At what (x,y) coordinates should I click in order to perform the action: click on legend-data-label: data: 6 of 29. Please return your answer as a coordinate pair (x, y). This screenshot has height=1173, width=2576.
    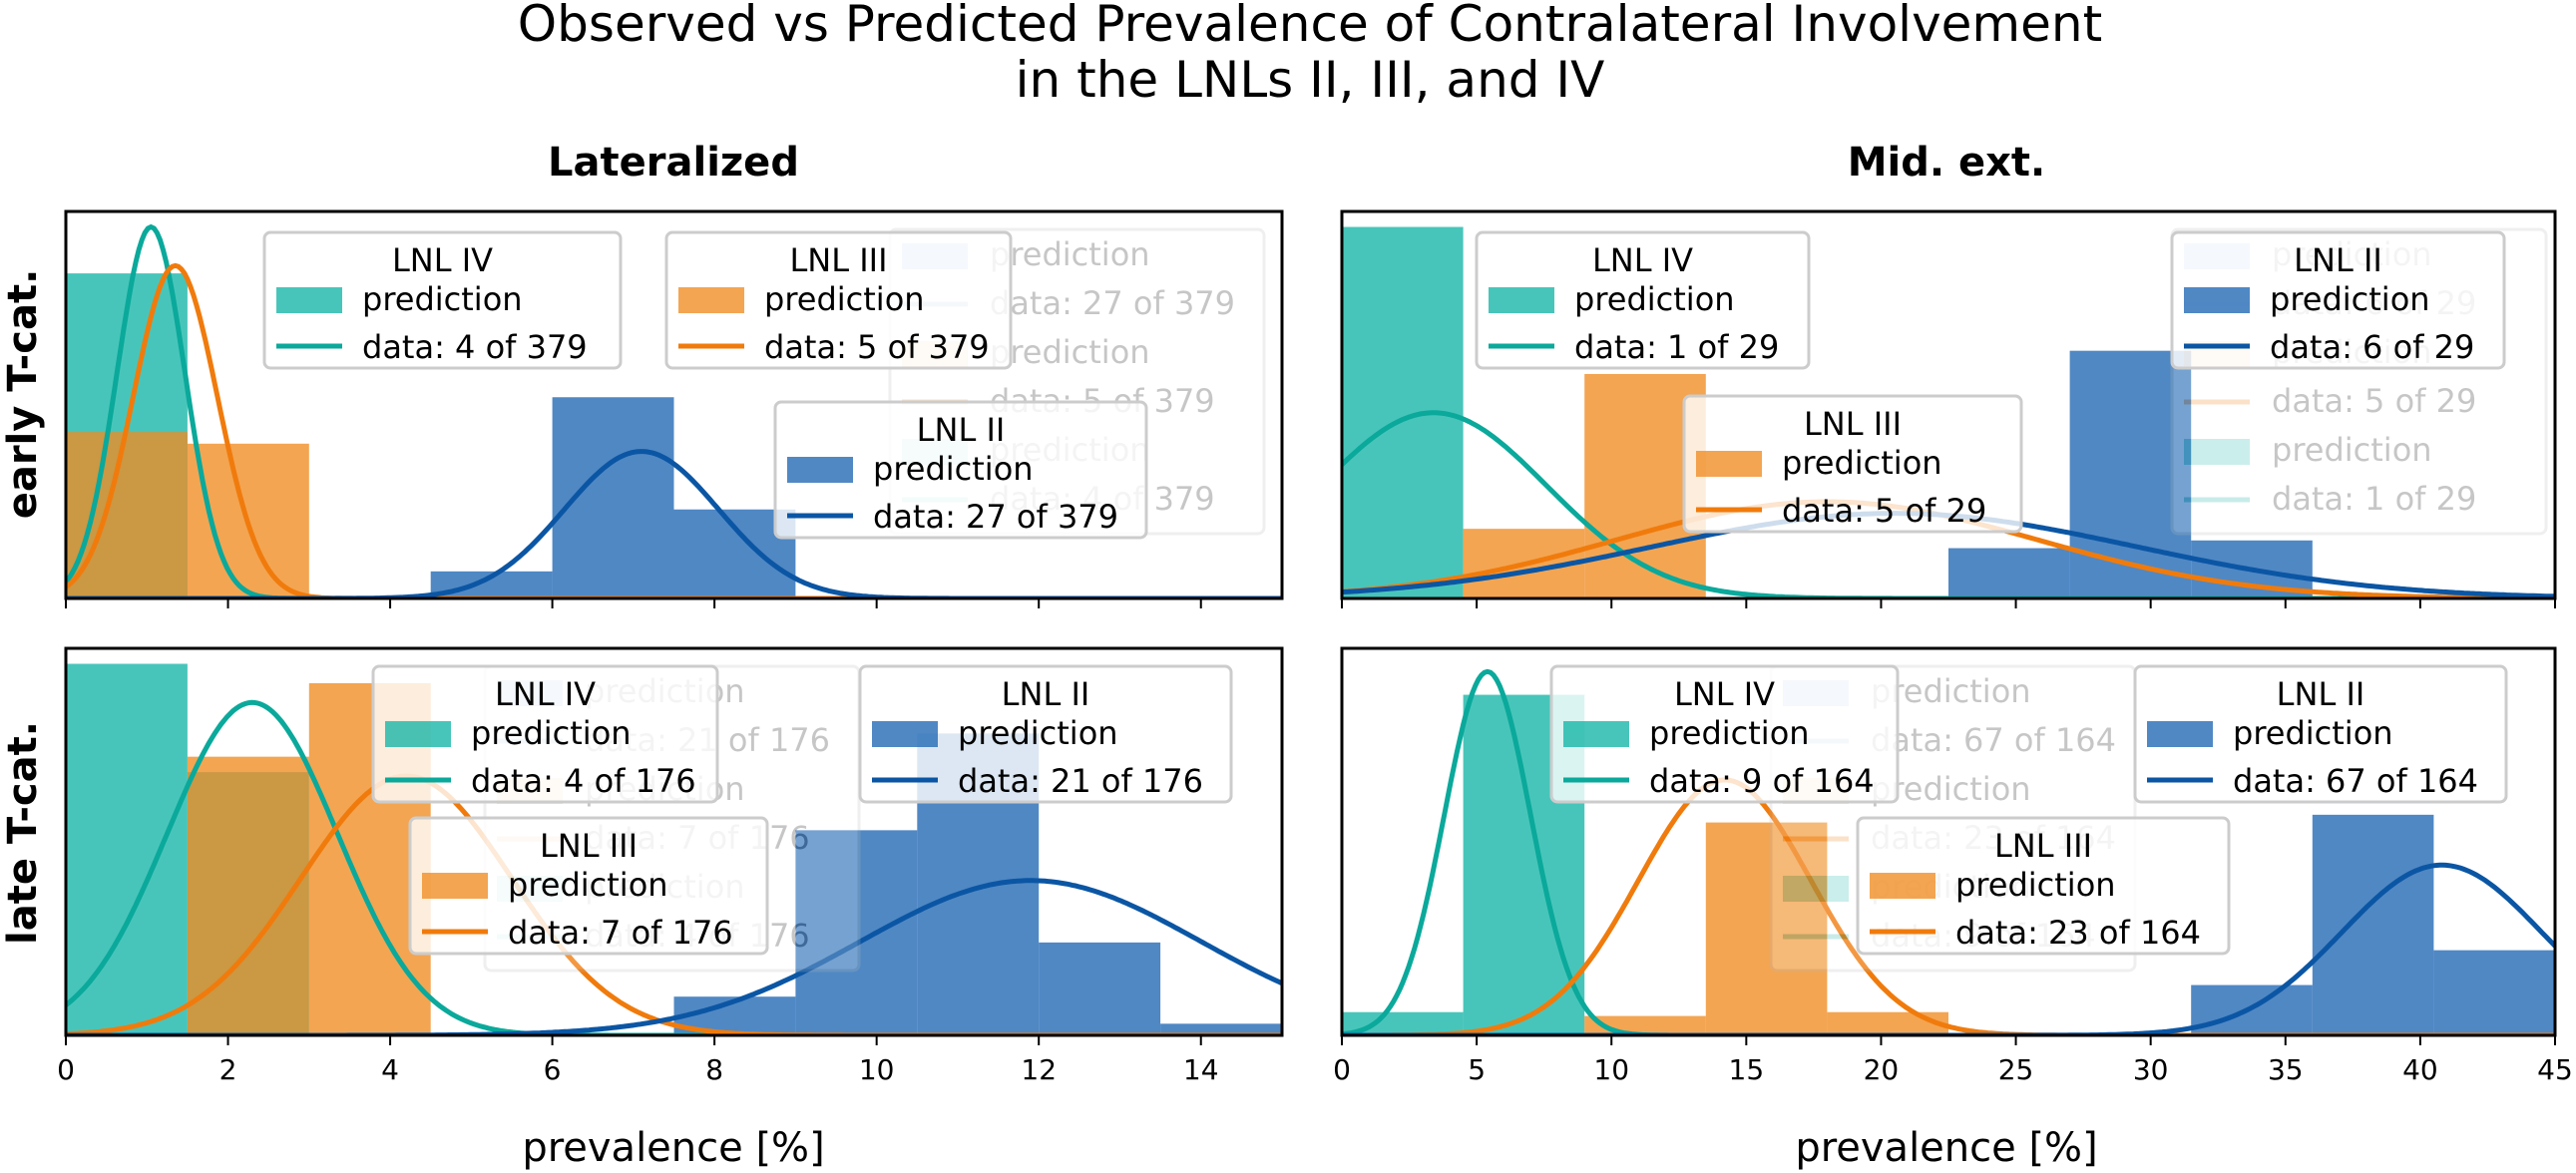
    Looking at the image, I should click on (2372, 347).